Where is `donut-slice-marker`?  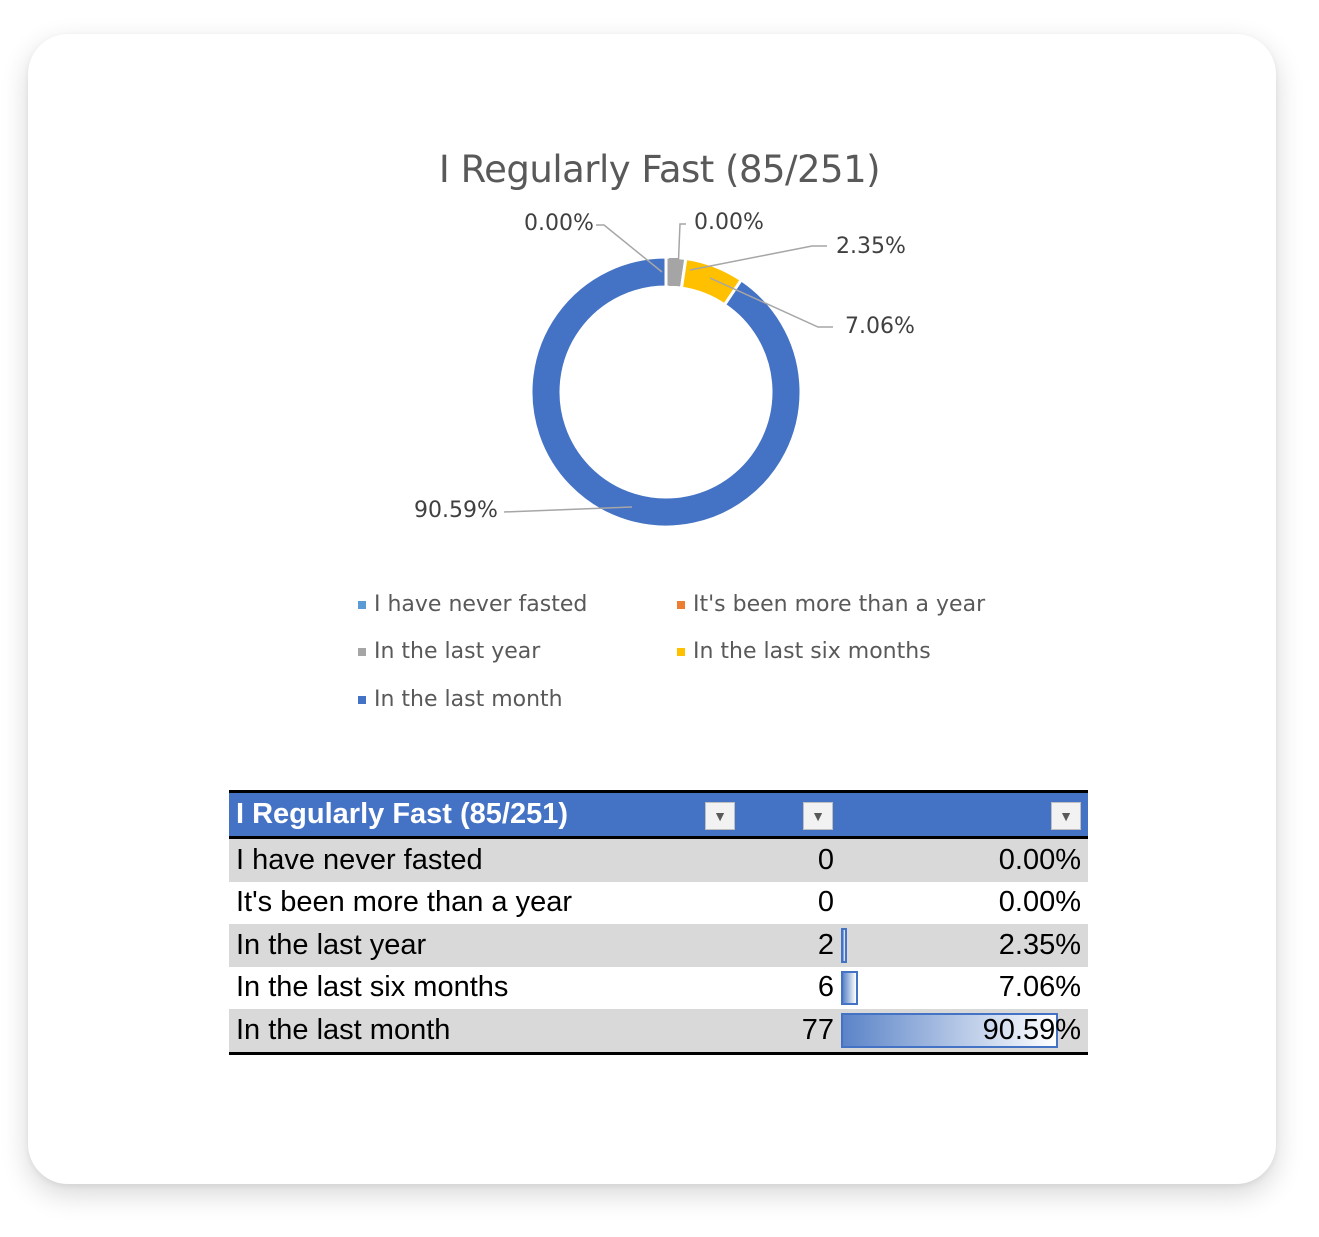
donut-slice-marker is located at coordinates (674, 272).